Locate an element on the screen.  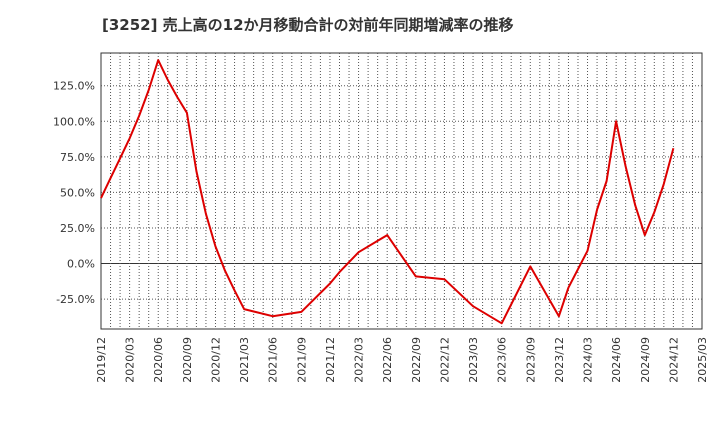
y-tick-label: 125.0% is located at coordinates (74, 86).